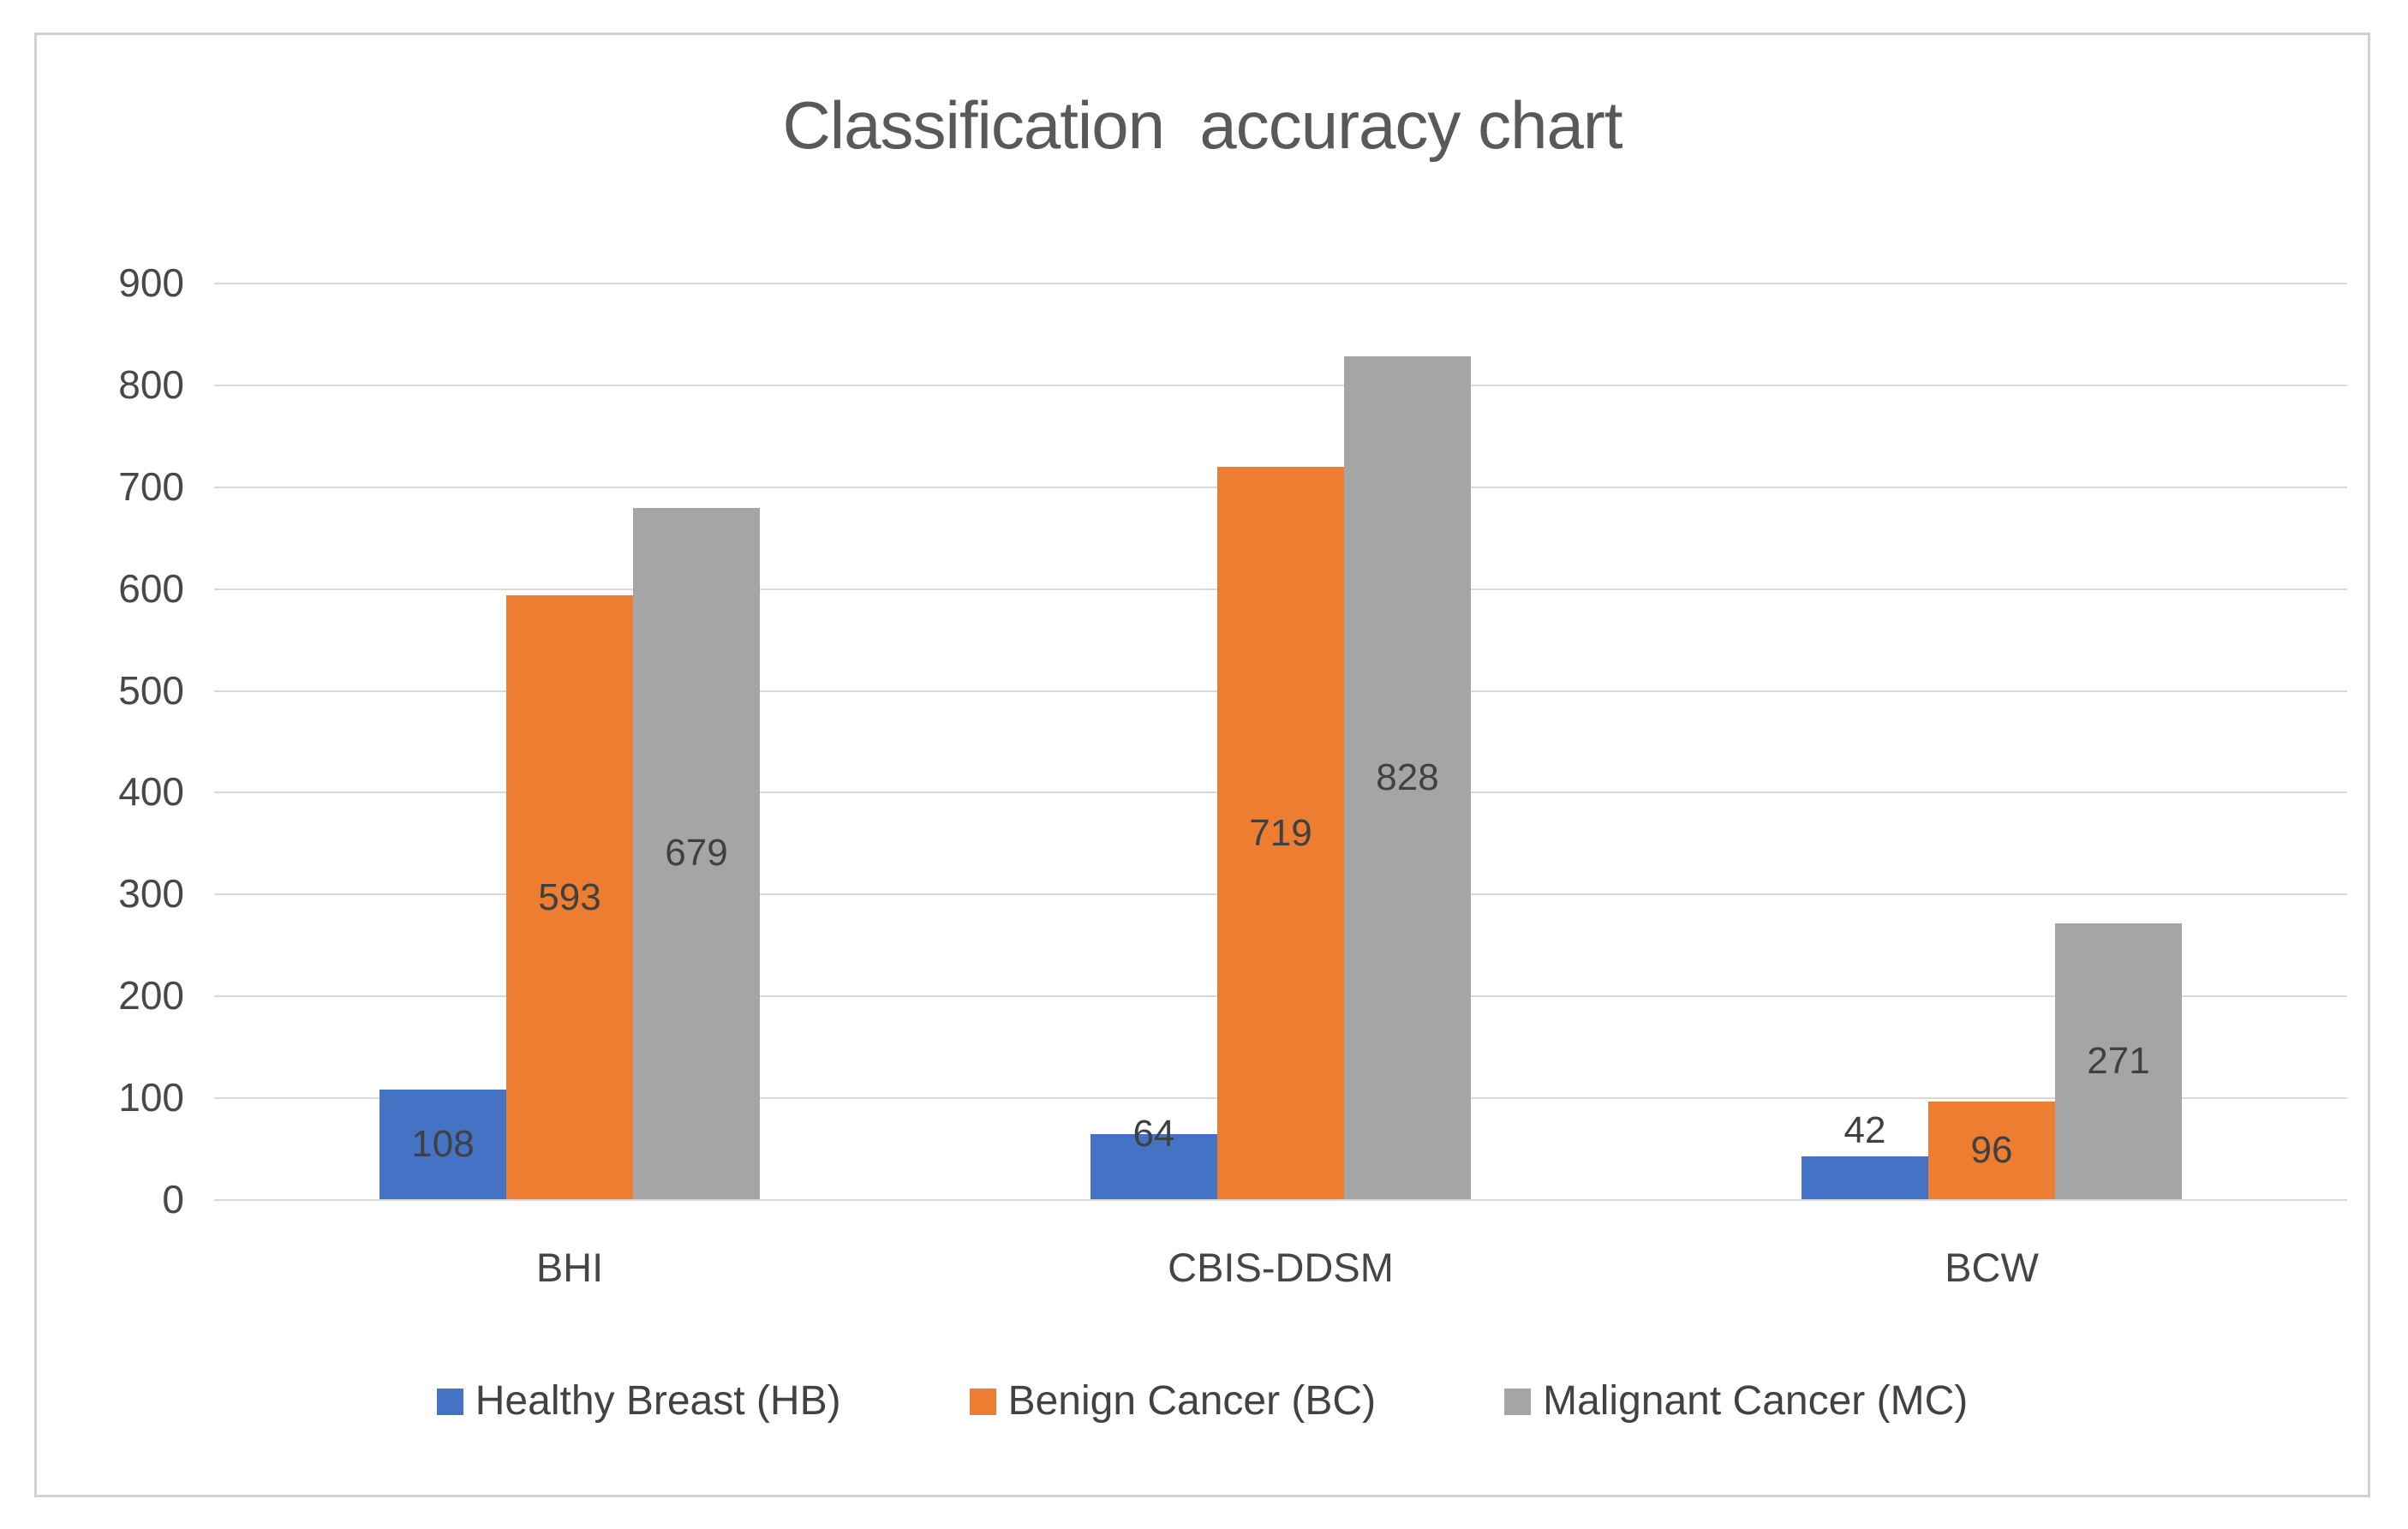  Describe the element at coordinates (151, 282) in the screenshot. I see `y-axis-tick-label: 900` at that location.